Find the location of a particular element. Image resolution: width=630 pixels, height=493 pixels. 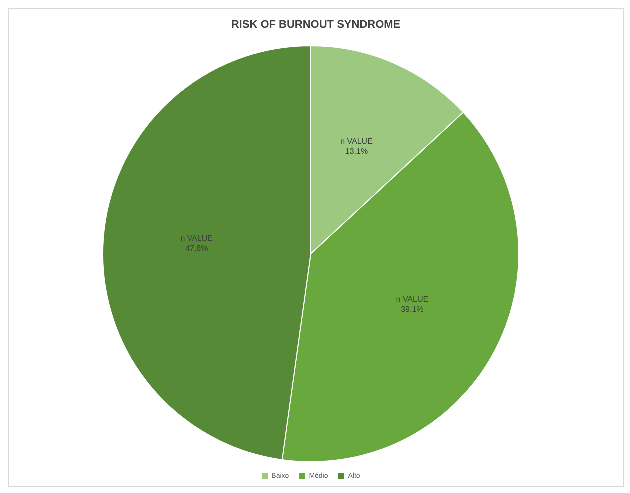

data-label: n VALUE 47,8% is located at coordinates (197, 244).